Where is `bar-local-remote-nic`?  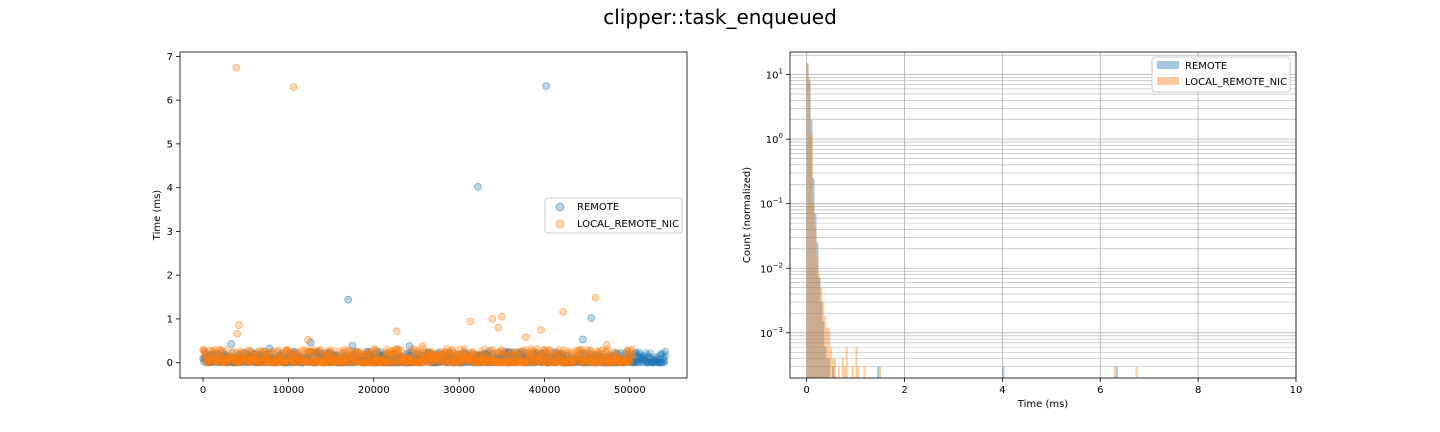 bar-local-remote-nic is located at coordinates (817, 317).